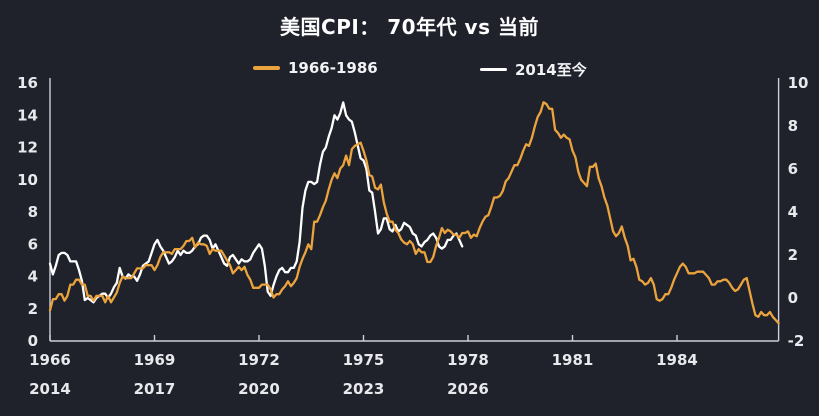 This screenshot has width=819, height=416. What do you see at coordinates (364, 360) in the screenshot?
I see `x-axis-year-label-top-row: 1975` at bounding box center [364, 360].